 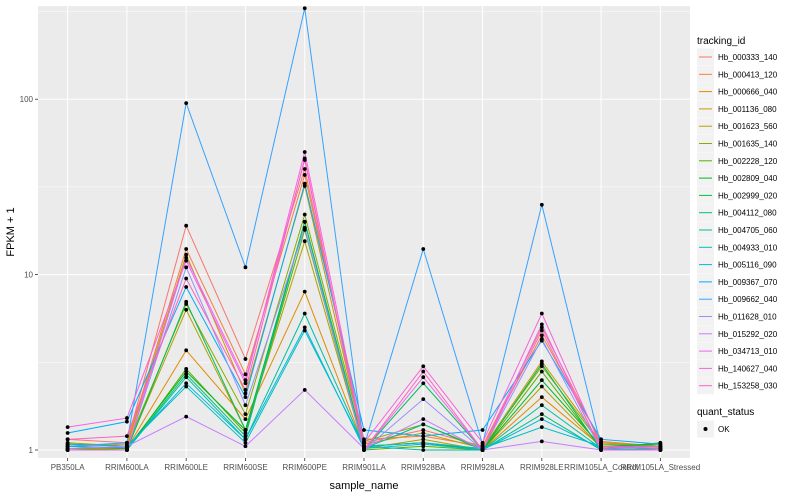 What do you see at coordinates (364, 467) in the screenshot?
I see `x-tick-label: RRIM901LA` at bounding box center [364, 467].